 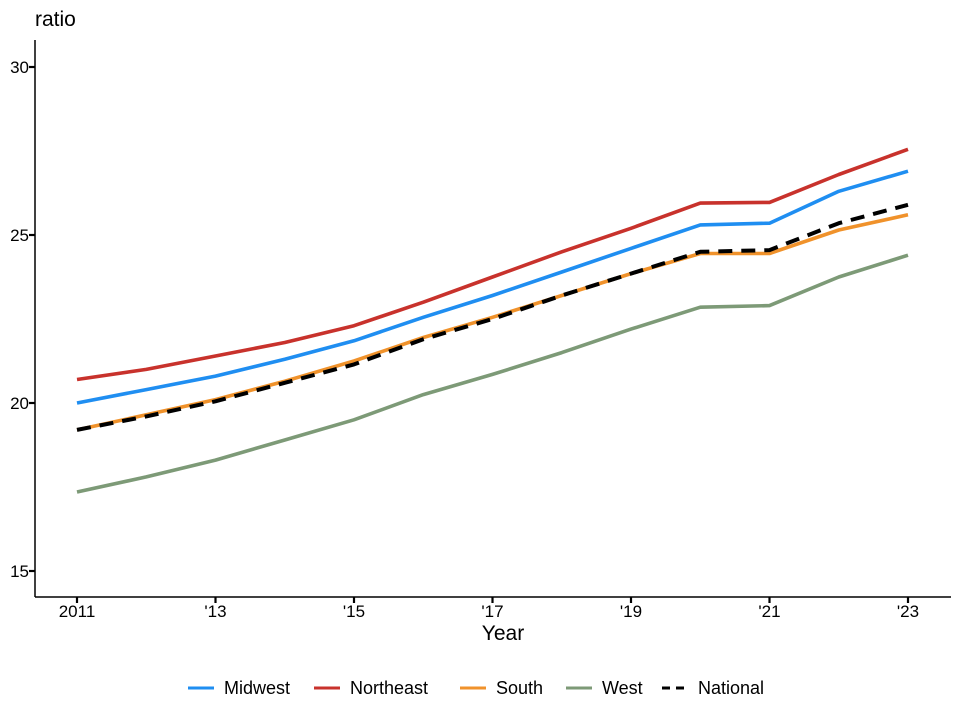 What do you see at coordinates (215, 611) in the screenshot?
I see `x-tick-label: '13` at bounding box center [215, 611].